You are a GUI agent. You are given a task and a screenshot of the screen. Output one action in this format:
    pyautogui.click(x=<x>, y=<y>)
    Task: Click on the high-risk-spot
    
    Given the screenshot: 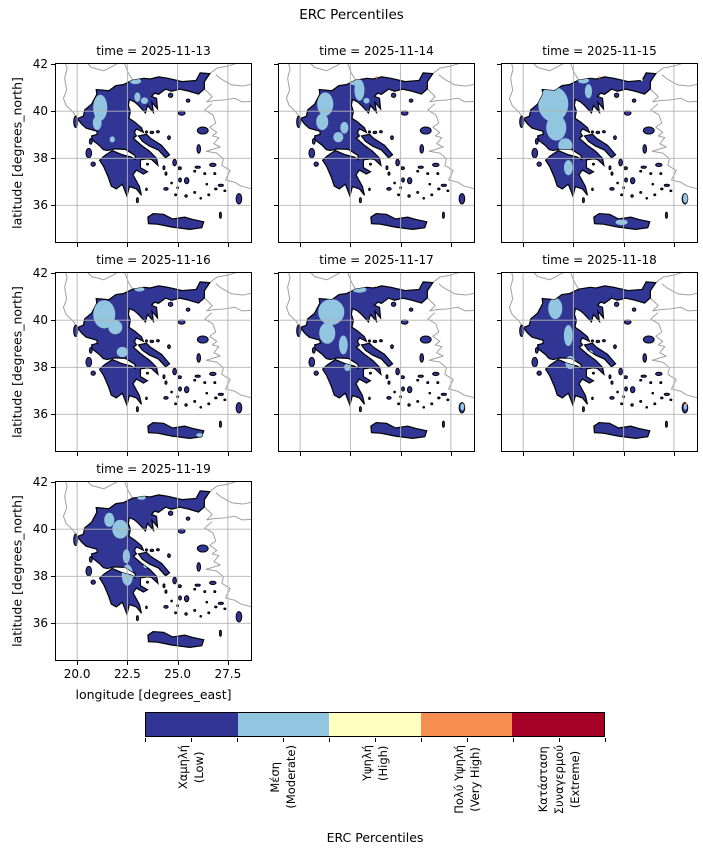 What is the action you would take?
    pyautogui.click(x=641, y=80)
    